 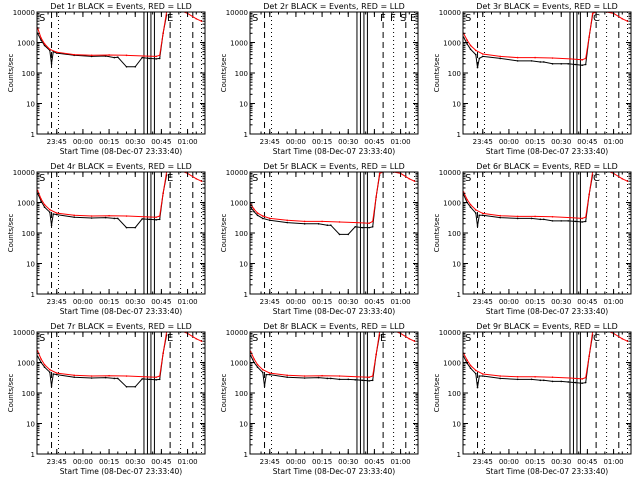 I want to click on events-series-line, so click(x=528, y=200).